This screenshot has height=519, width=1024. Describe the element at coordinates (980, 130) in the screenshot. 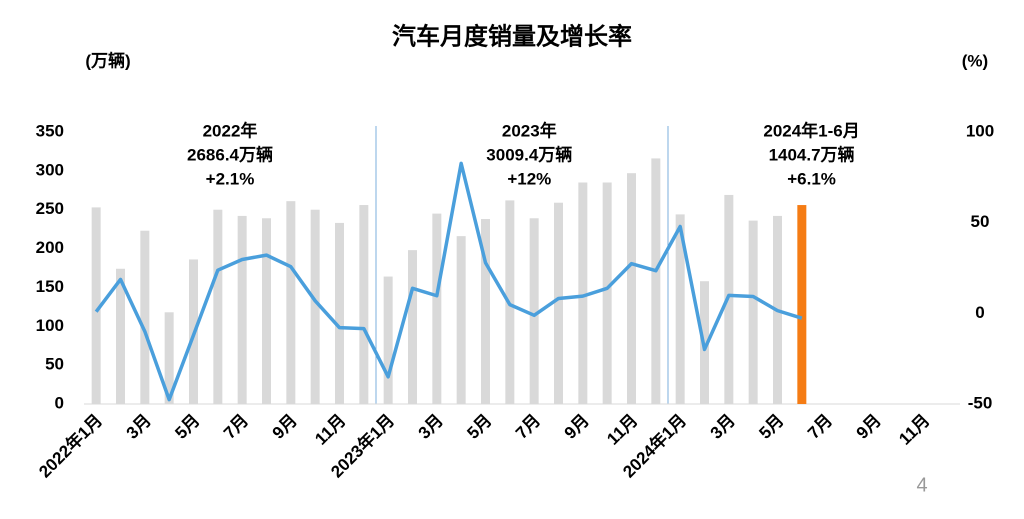

I see `y2-tick-label: 100` at that location.